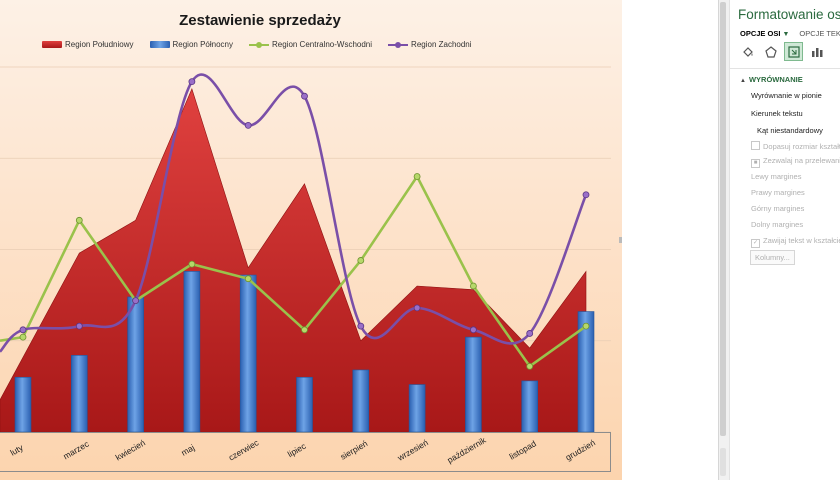 Image resolution: width=840 pixels, height=480 pixels. I want to click on option-bottom-margin: Dolny margines, so click(777, 224).